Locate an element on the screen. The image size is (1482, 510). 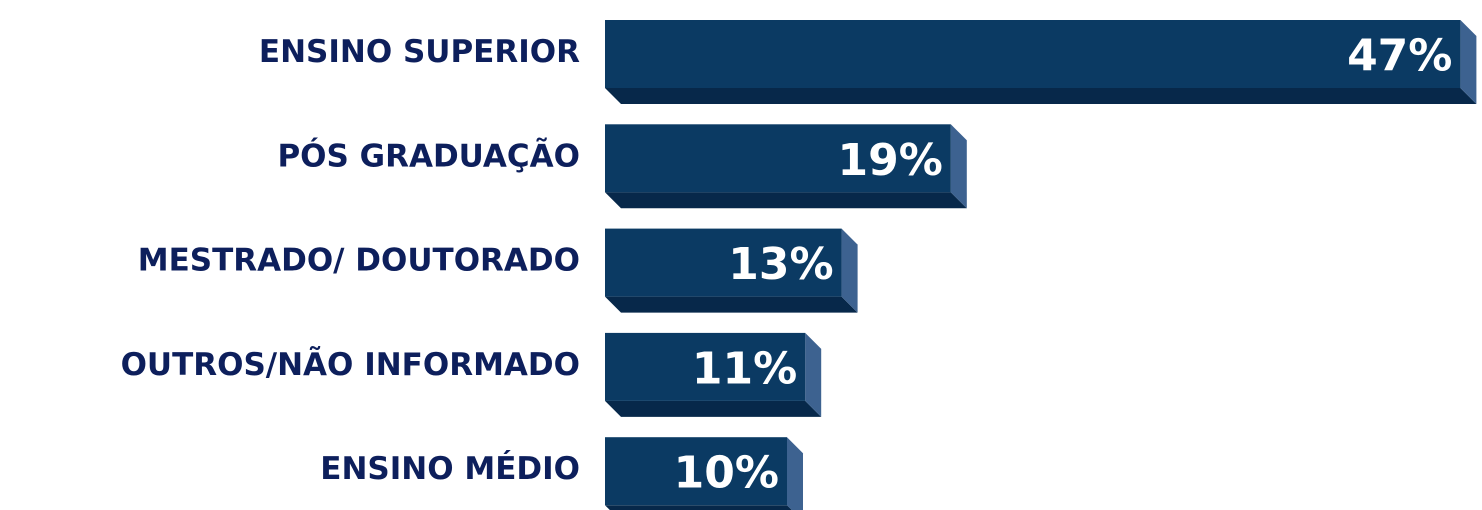
value-label: 13% is located at coordinates (780, 264).